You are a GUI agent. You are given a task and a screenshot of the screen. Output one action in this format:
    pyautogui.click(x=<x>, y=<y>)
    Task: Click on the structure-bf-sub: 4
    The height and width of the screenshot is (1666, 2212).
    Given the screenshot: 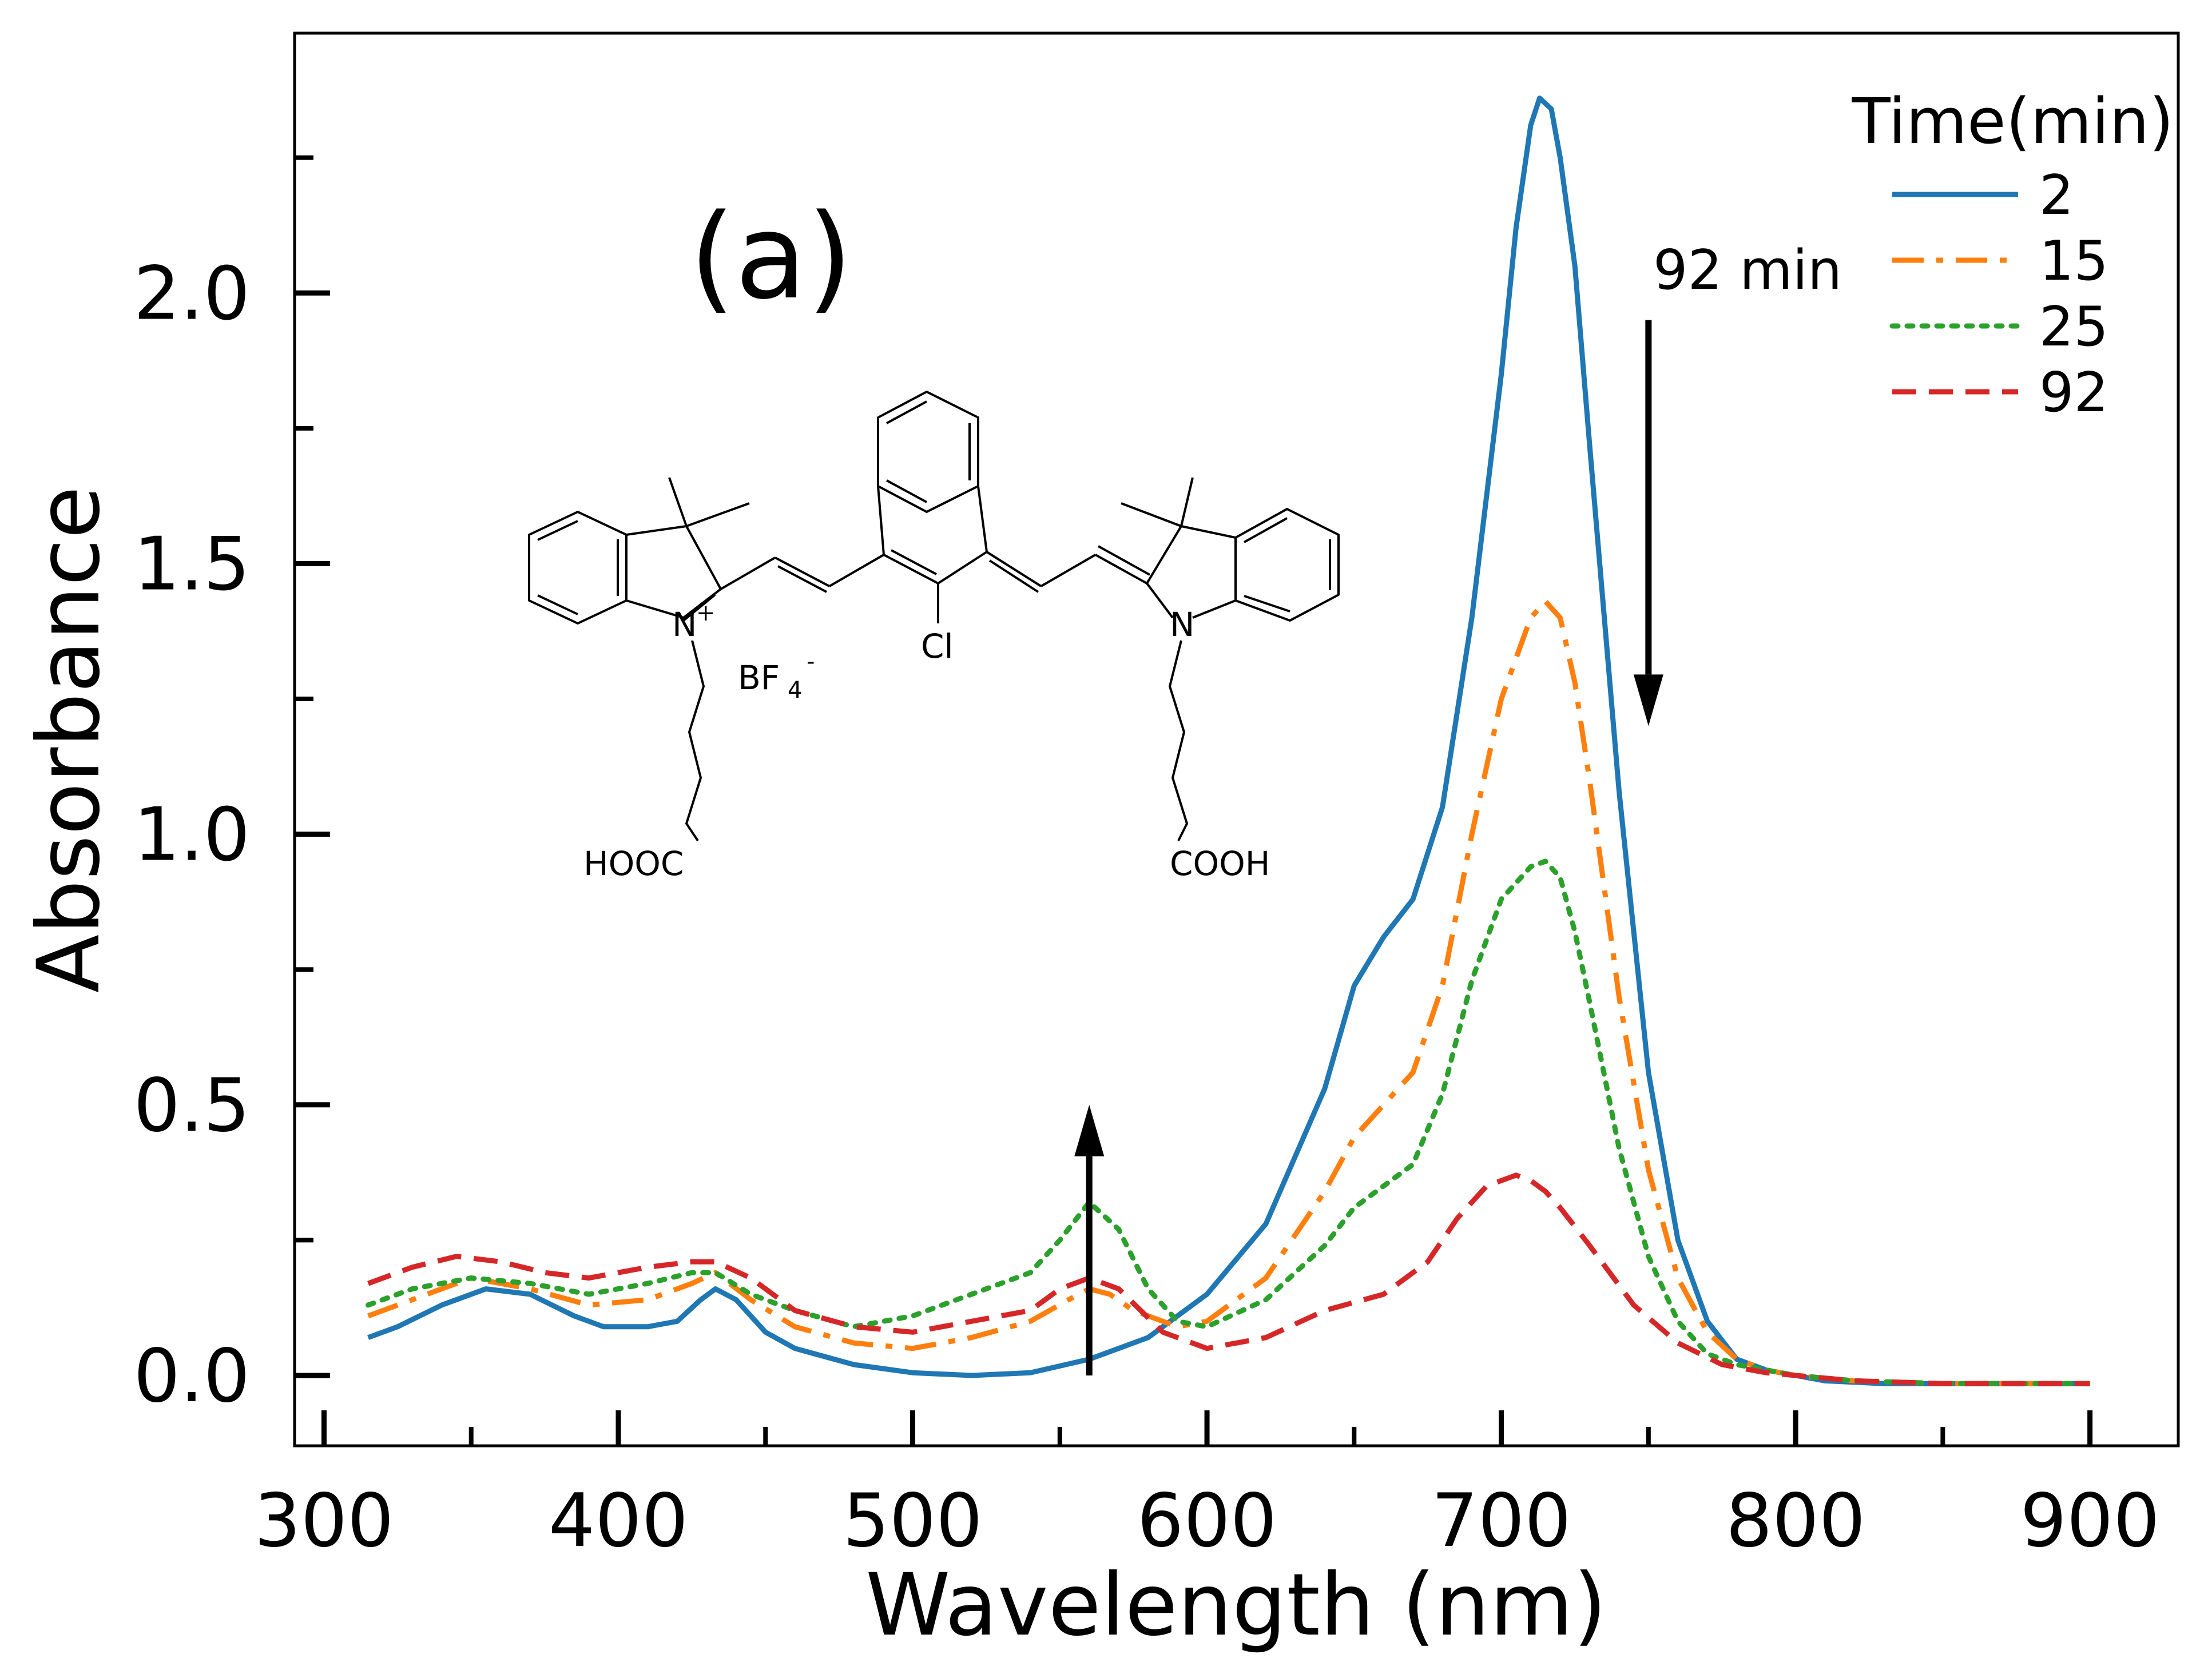 What is the action you would take?
    pyautogui.click(x=795, y=690)
    